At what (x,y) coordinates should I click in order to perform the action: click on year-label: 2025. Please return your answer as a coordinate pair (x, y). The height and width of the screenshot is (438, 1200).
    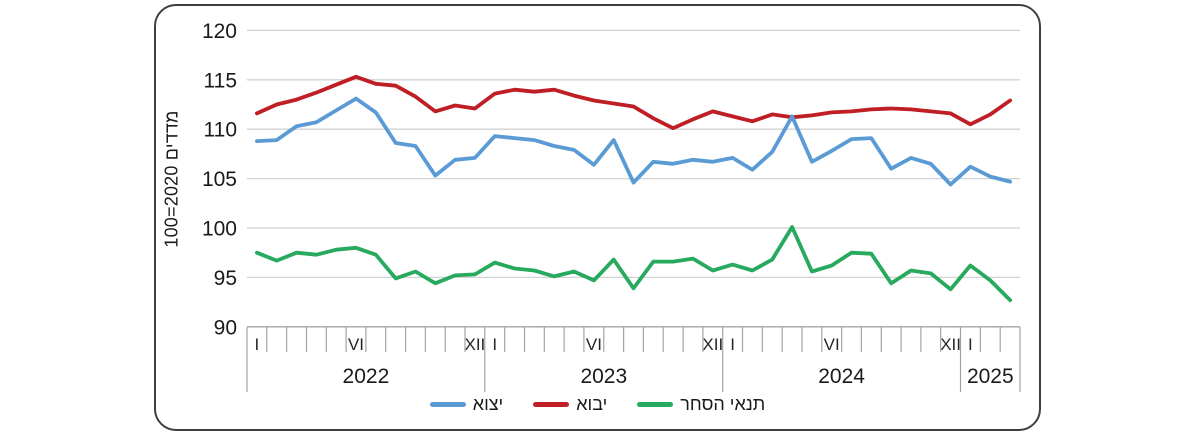
    Looking at the image, I should click on (990, 376).